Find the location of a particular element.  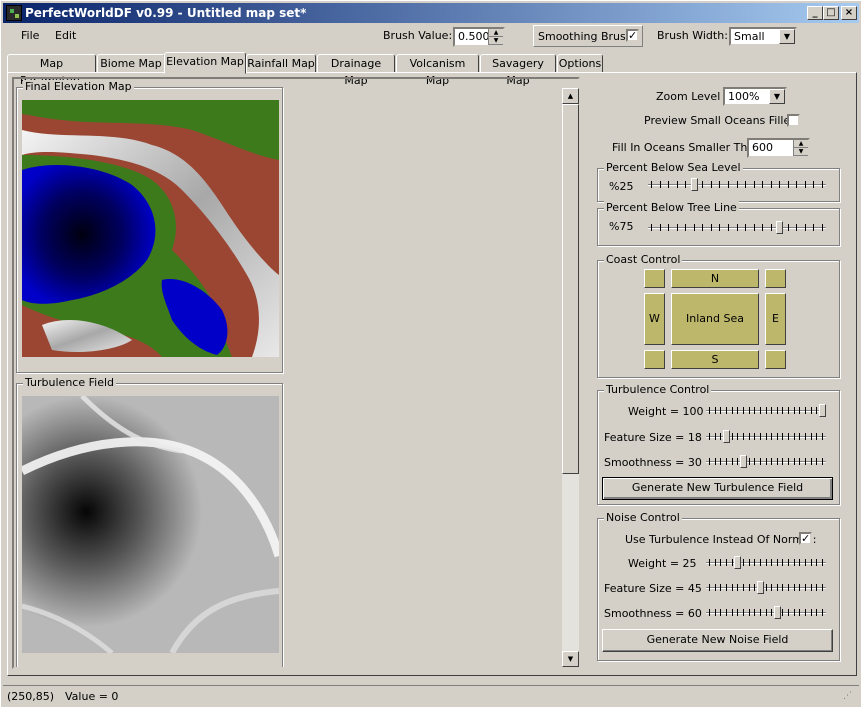

scroll-up-icon: ▲ is located at coordinates (570, 96).